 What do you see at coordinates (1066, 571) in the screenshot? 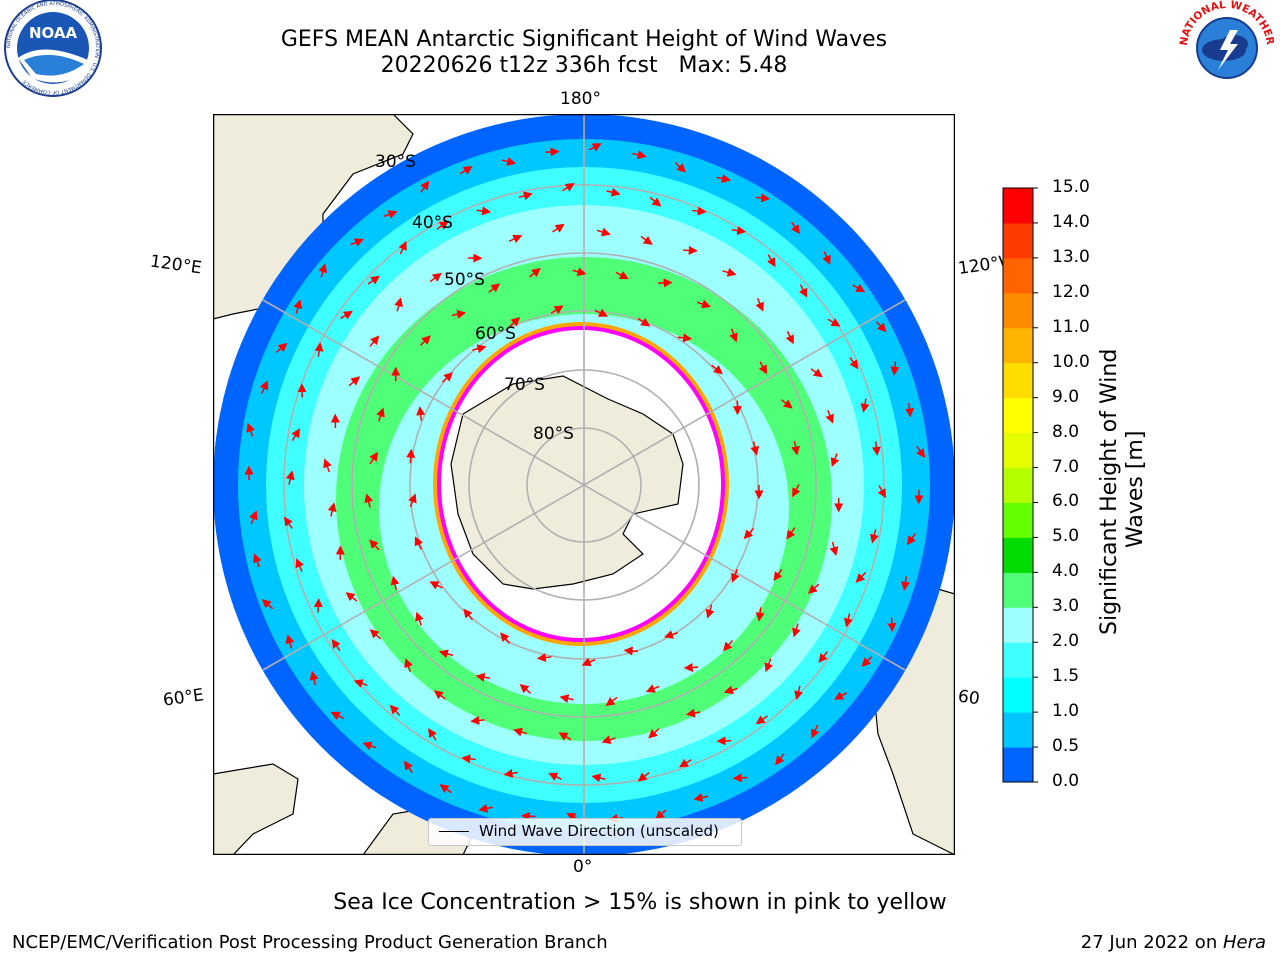
I see `colorbar-tick-label: 4.0` at bounding box center [1066, 571].